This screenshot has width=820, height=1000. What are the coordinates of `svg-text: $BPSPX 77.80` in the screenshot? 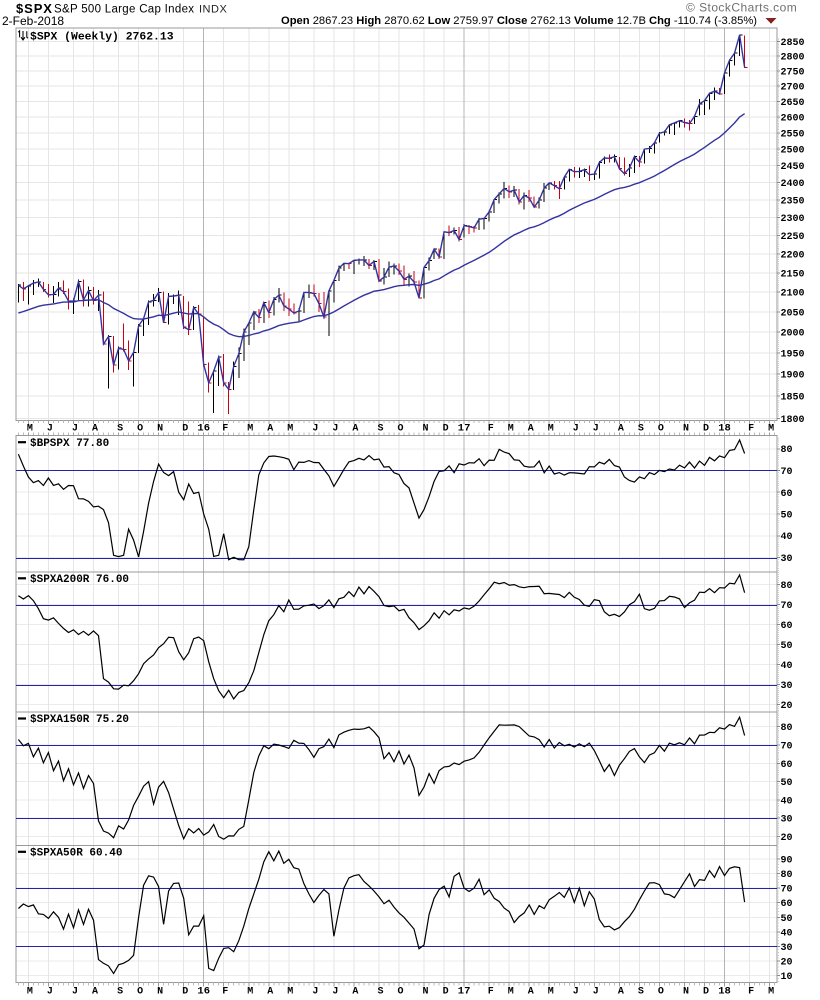 It's located at (69, 444).